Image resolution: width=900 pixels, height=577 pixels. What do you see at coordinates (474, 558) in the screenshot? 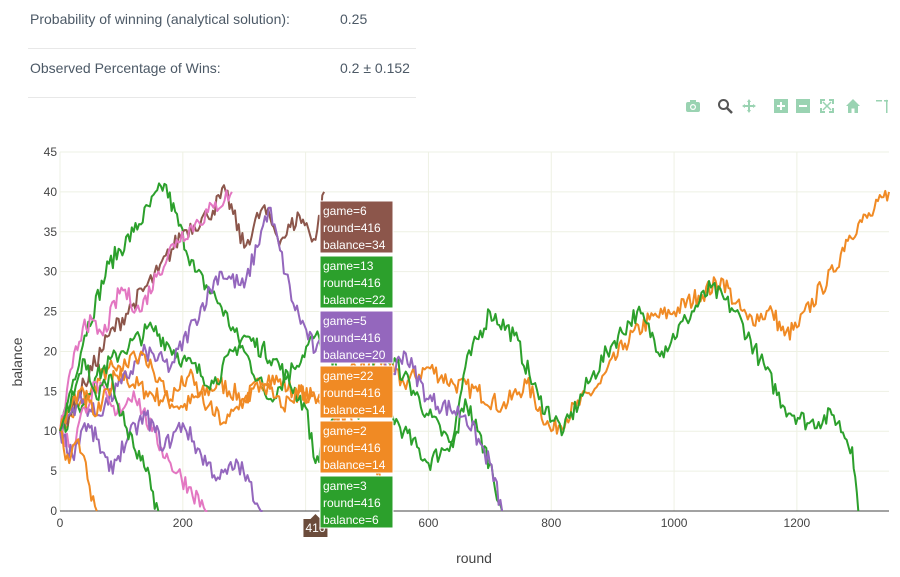
I see `x-axis-title: round` at bounding box center [474, 558].